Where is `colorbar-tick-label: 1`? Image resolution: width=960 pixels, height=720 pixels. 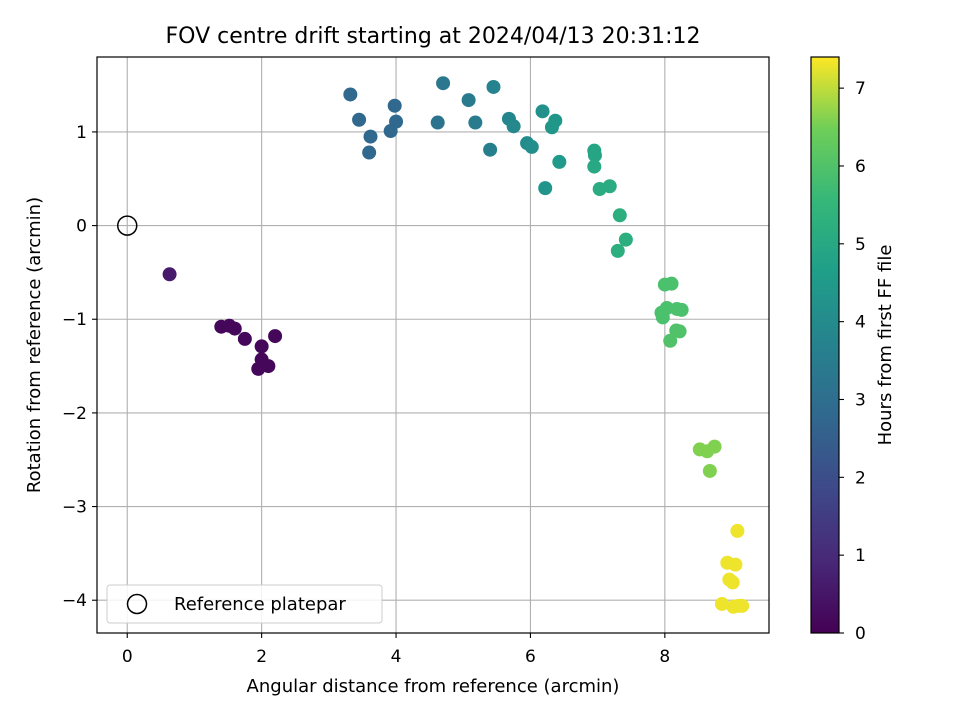
colorbar-tick-label: 1 is located at coordinates (860, 556).